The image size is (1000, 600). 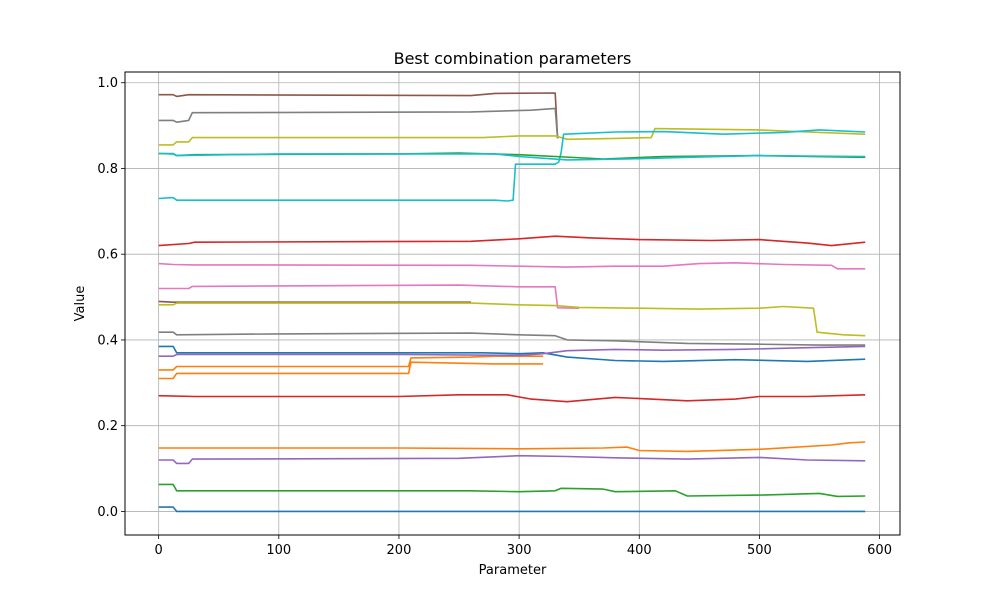 What do you see at coordinates (639, 550) in the screenshot?
I see `x-tick-label: 400` at bounding box center [639, 550].